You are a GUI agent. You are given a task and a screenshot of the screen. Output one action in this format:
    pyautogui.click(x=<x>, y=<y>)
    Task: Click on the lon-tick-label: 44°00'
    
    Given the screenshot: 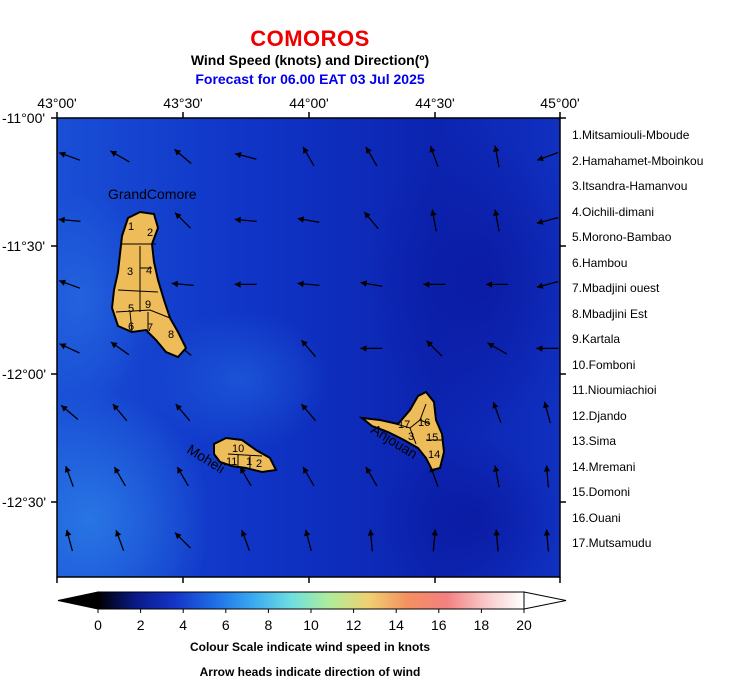 What is the action you would take?
    pyautogui.click(x=309, y=103)
    